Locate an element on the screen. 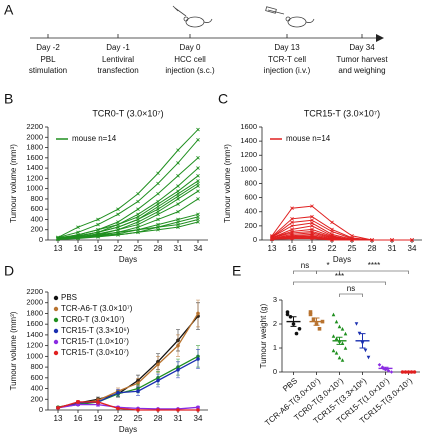 This screenshot has width=430, height=440. chart-title: TCR15-T (3.0×10⁷) is located at coordinates (342, 113).